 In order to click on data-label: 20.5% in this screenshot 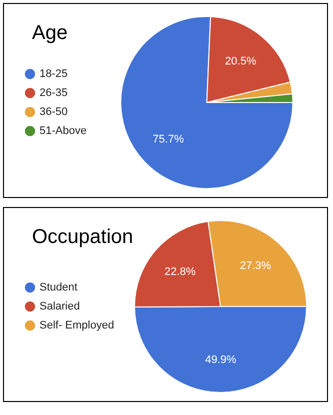, I will do `click(240, 61)`.